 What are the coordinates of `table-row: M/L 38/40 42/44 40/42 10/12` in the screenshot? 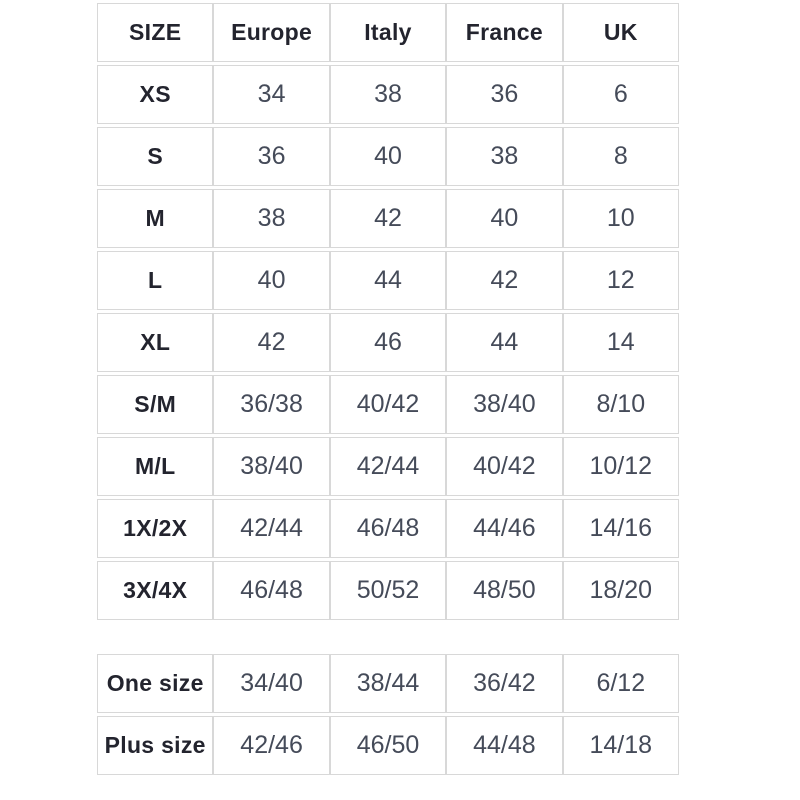 It's located at (388, 466).